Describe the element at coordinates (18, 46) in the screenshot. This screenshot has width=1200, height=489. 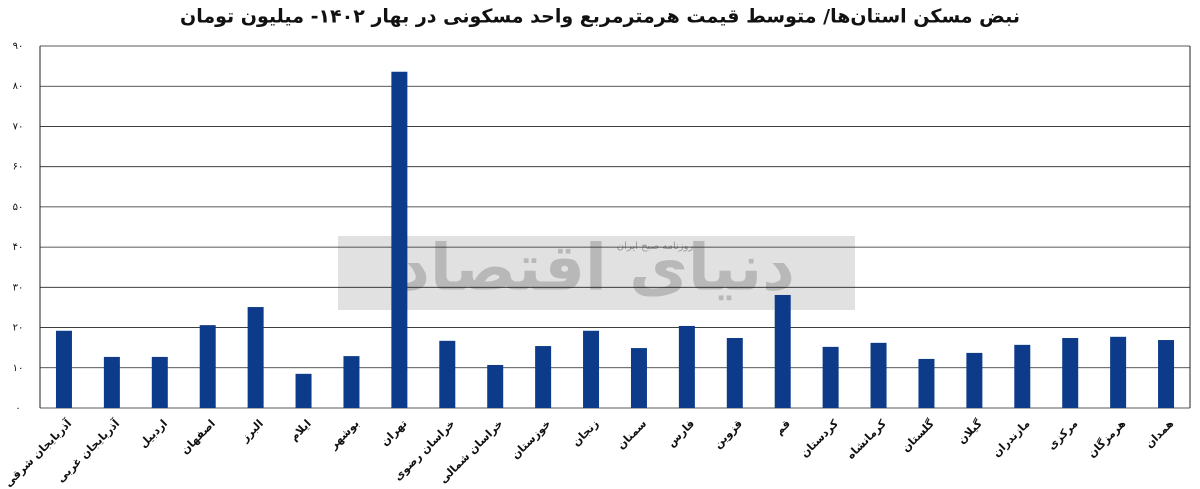
I see `y-tick-label: ۹۰` at that location.